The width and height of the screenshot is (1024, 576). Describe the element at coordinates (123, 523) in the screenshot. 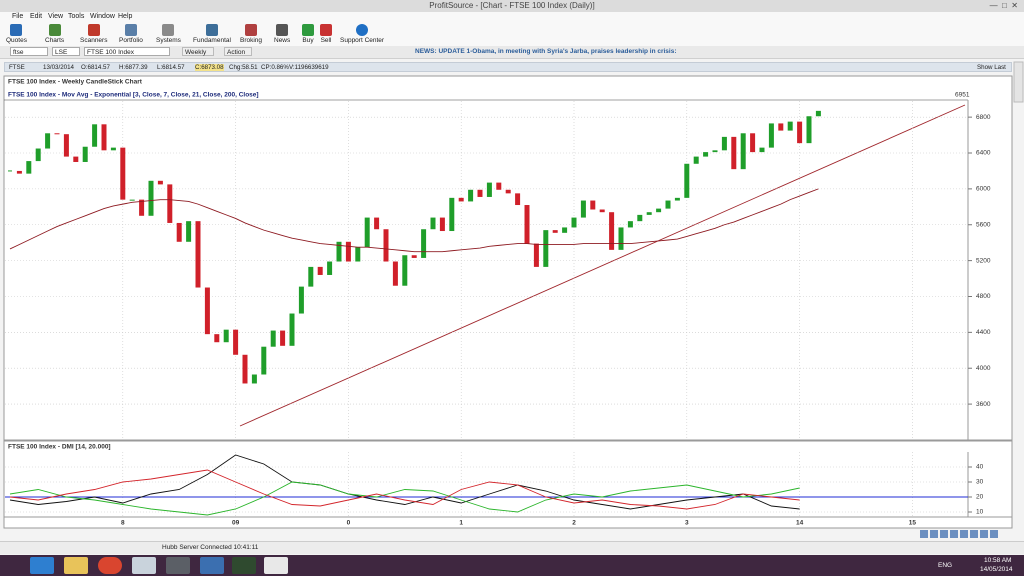

I see `x-tick-label: 8` at that location.